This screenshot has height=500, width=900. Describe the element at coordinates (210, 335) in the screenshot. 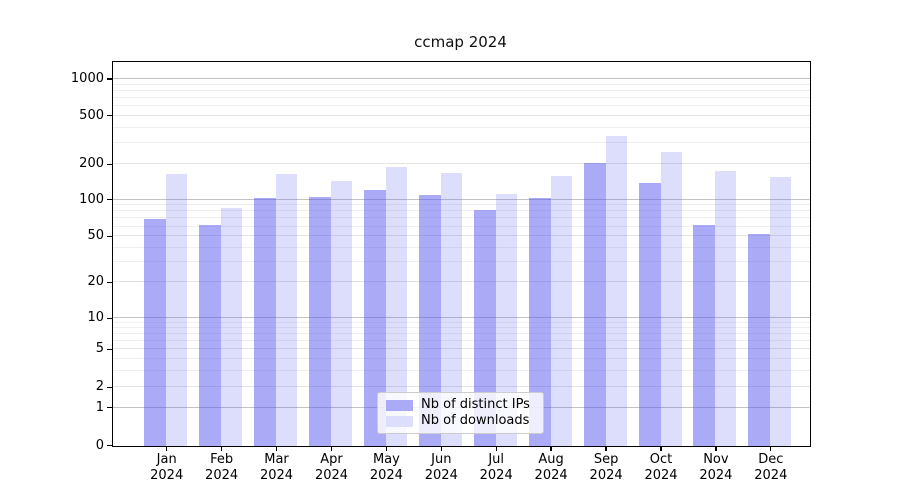

I see `bar-ips-feb` at that location.